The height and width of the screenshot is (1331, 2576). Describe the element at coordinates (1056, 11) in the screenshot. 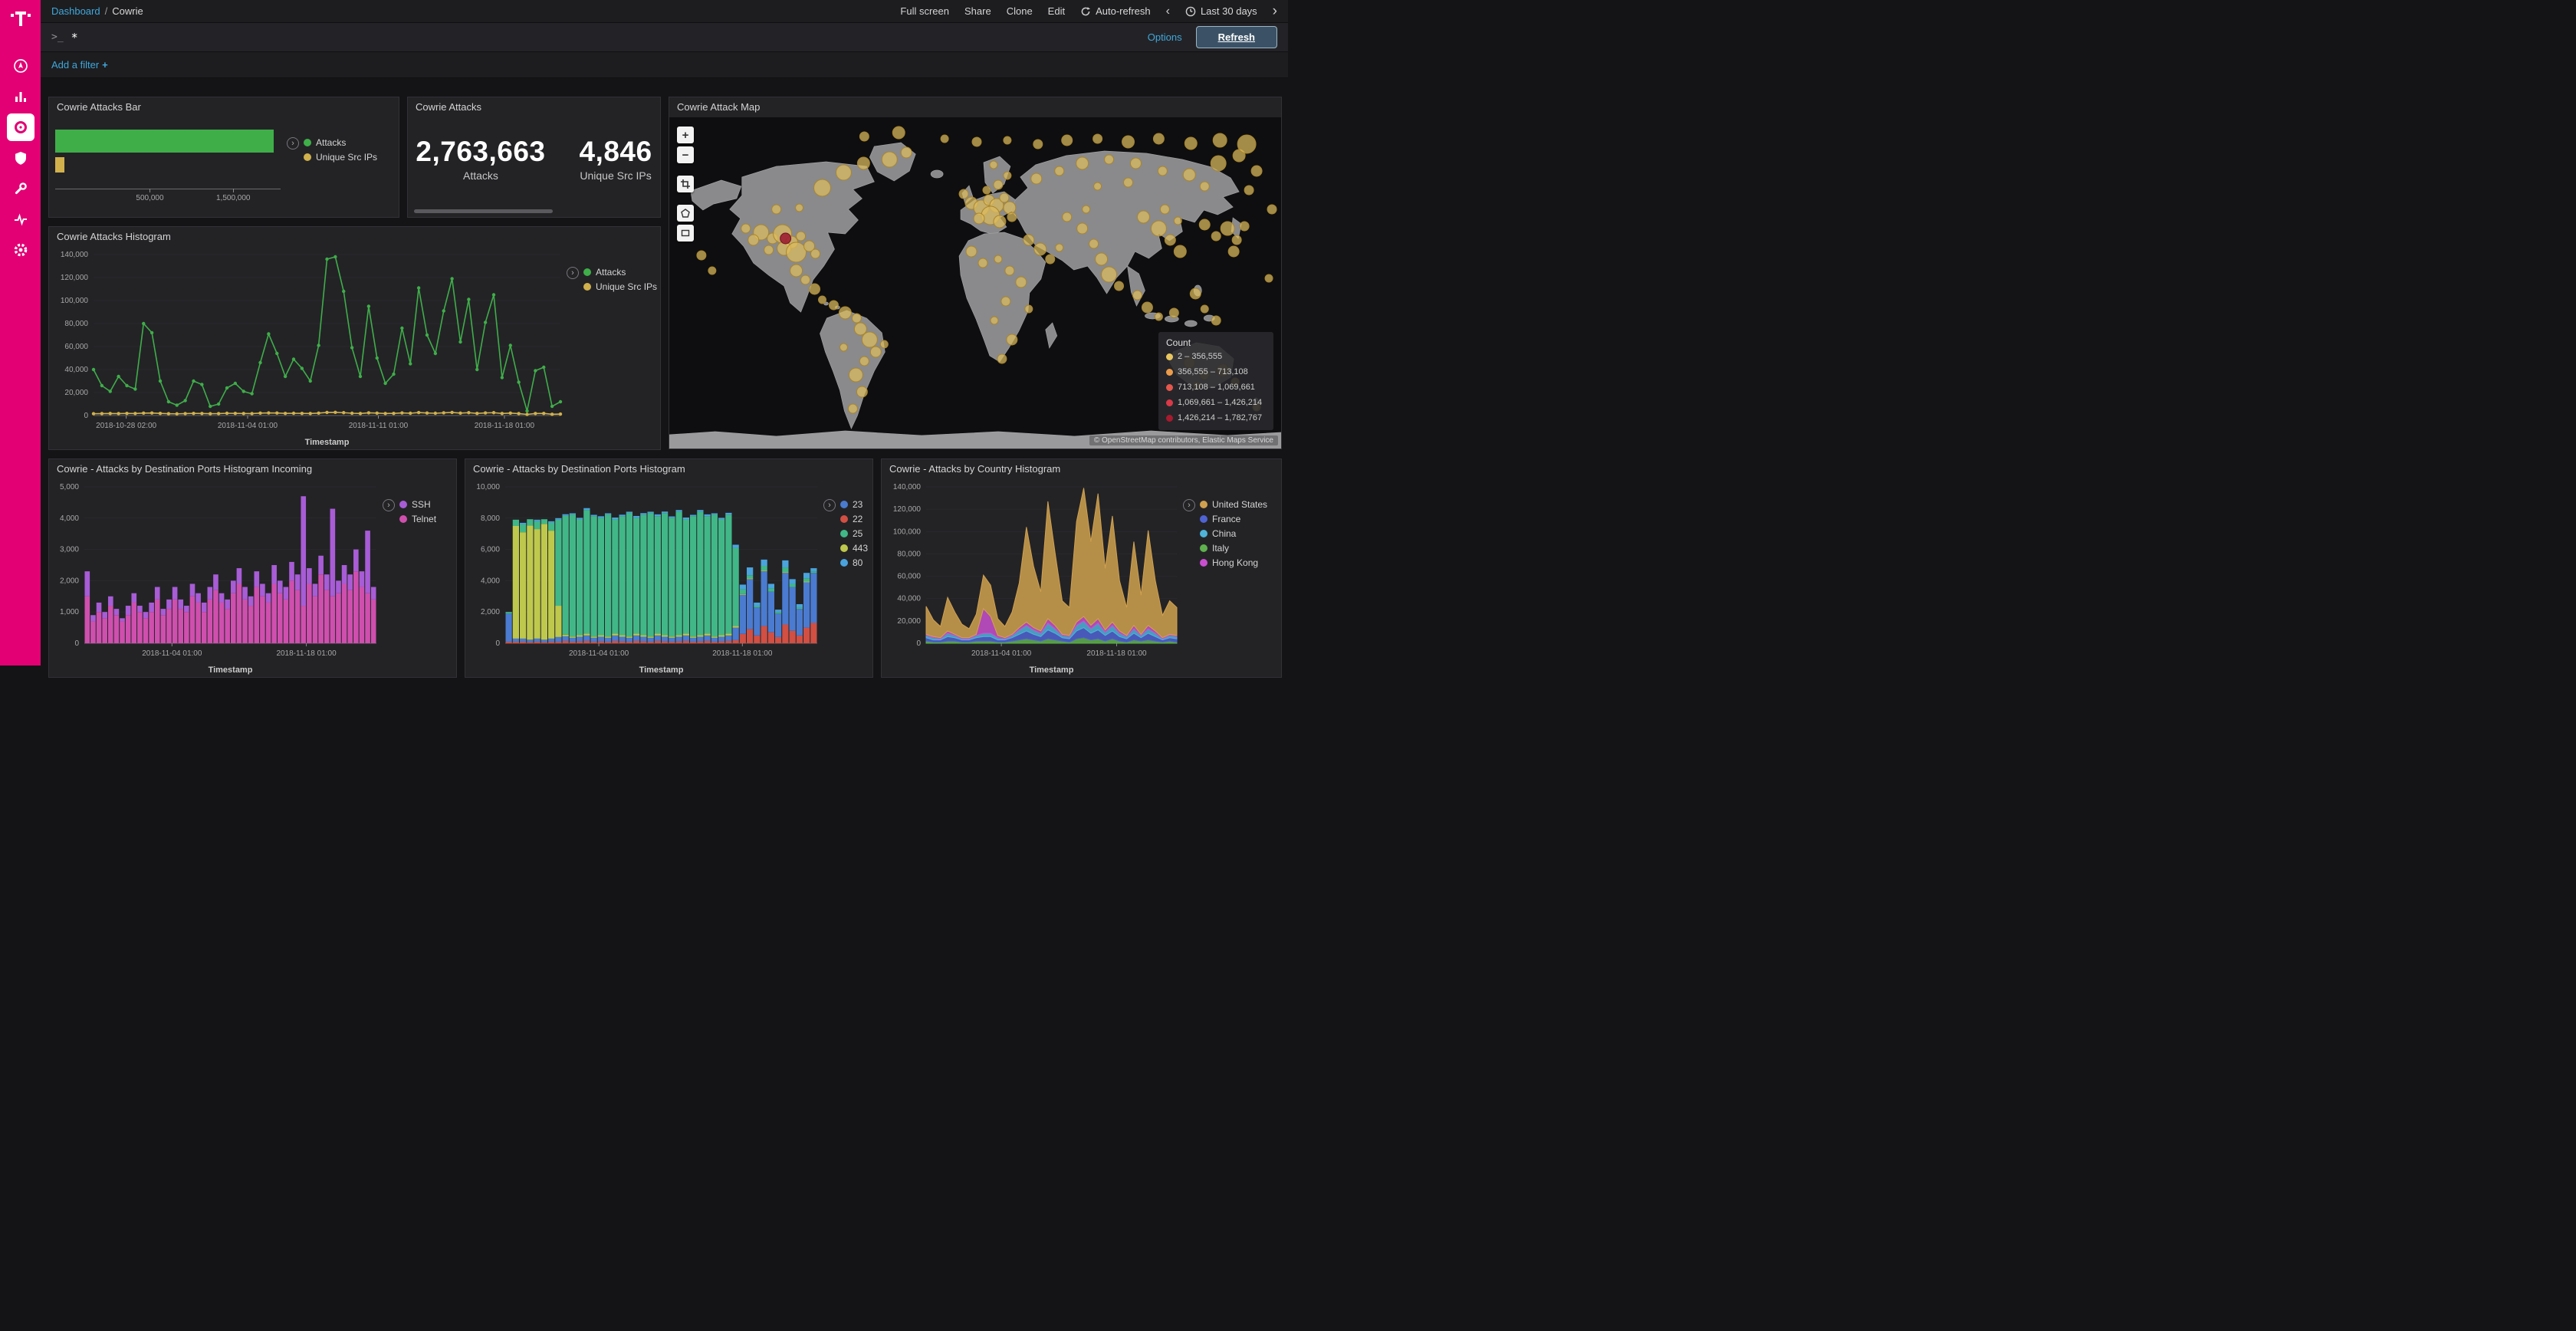

I see `edit-button: Edit` at that location.